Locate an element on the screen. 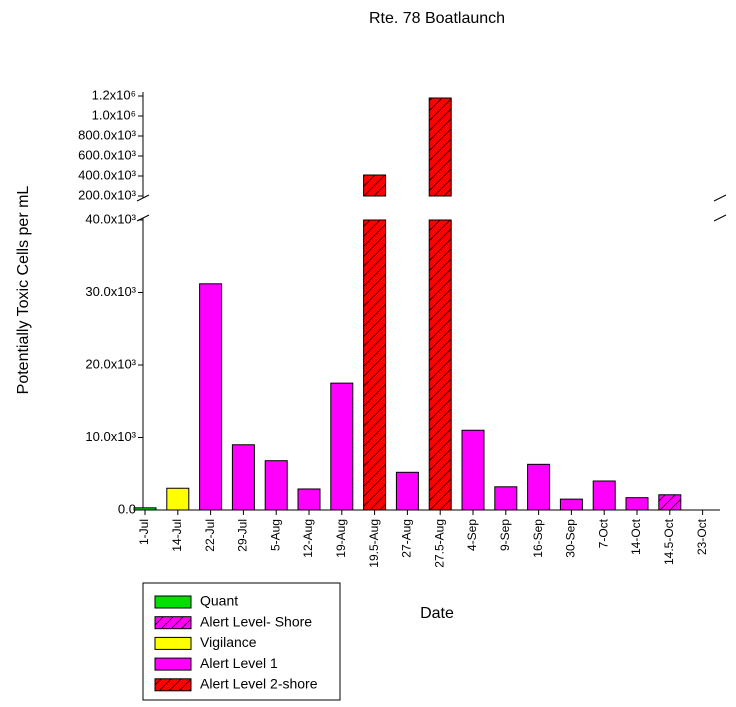 This screenshot has height=707, width=736. x-tick-label: 12-Aug is located at coordinates (308, 538).